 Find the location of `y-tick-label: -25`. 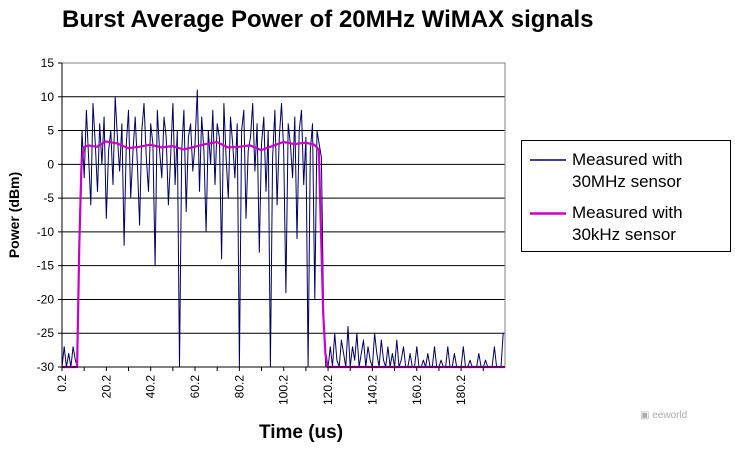

y-tick-label: -25 is located at coordinates (46, 333).